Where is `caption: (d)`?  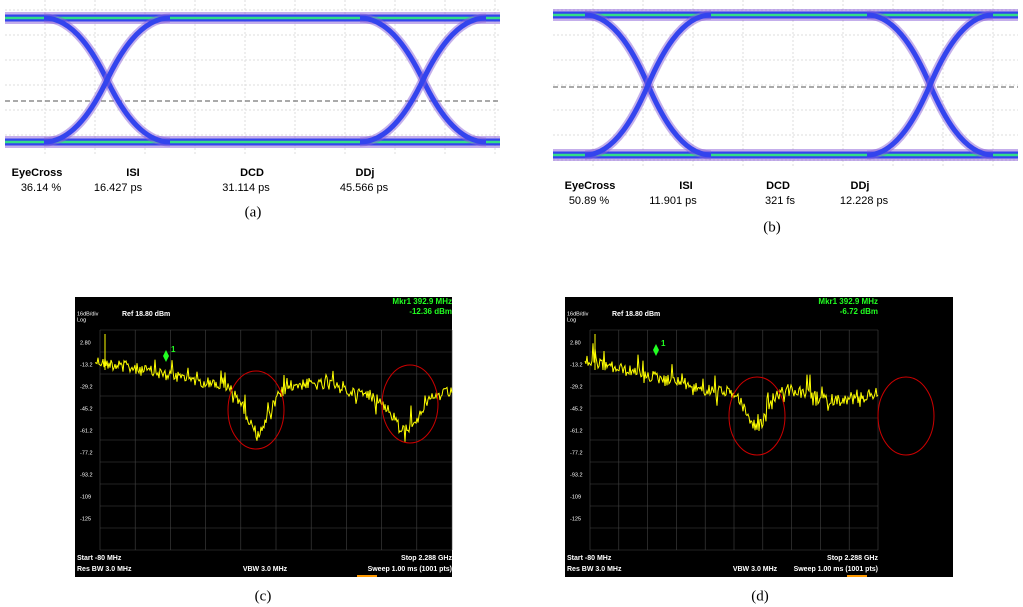 caption: (d) is located at coordinates (760, 596).